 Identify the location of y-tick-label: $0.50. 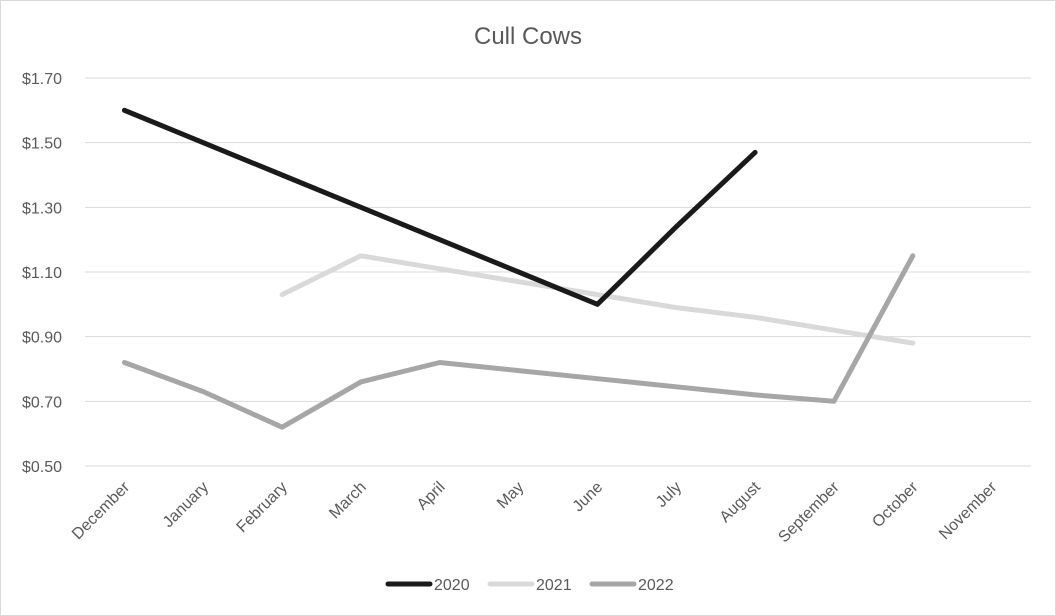
(42, 467).